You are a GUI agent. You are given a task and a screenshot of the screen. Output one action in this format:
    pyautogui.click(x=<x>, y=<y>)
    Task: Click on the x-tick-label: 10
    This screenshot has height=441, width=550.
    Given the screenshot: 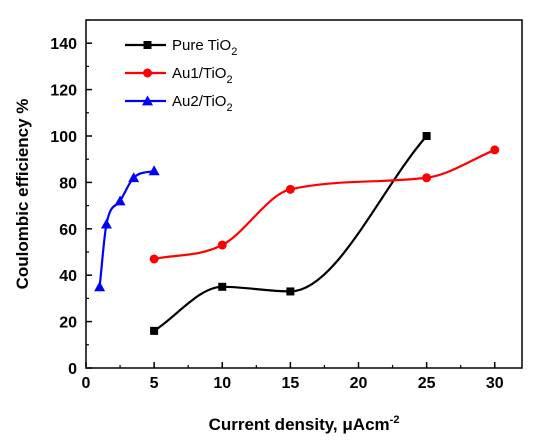 What is the action you would take?
    pyautogui.click(x=222, y=383)
    